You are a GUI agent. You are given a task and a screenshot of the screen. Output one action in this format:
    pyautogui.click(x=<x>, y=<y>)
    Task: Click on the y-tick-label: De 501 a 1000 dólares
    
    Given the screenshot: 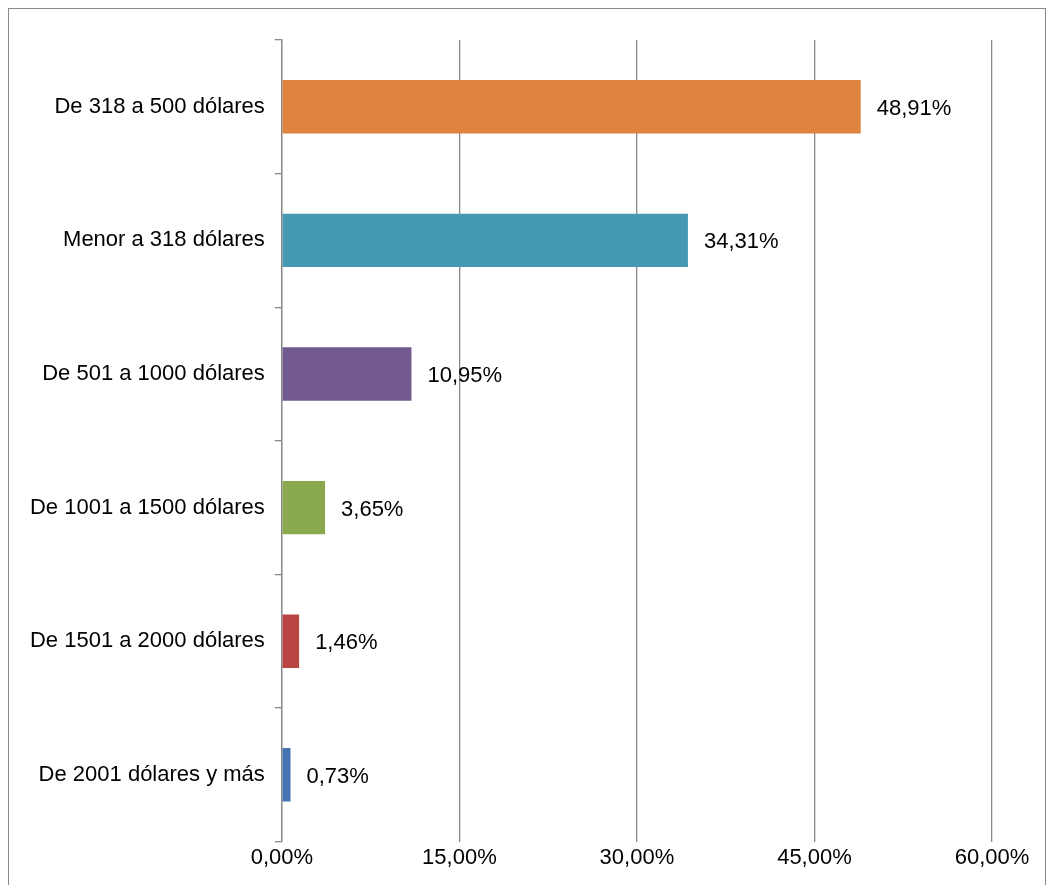 What is the action you would take?
    pyautogui.click(x=153, y=373)
    